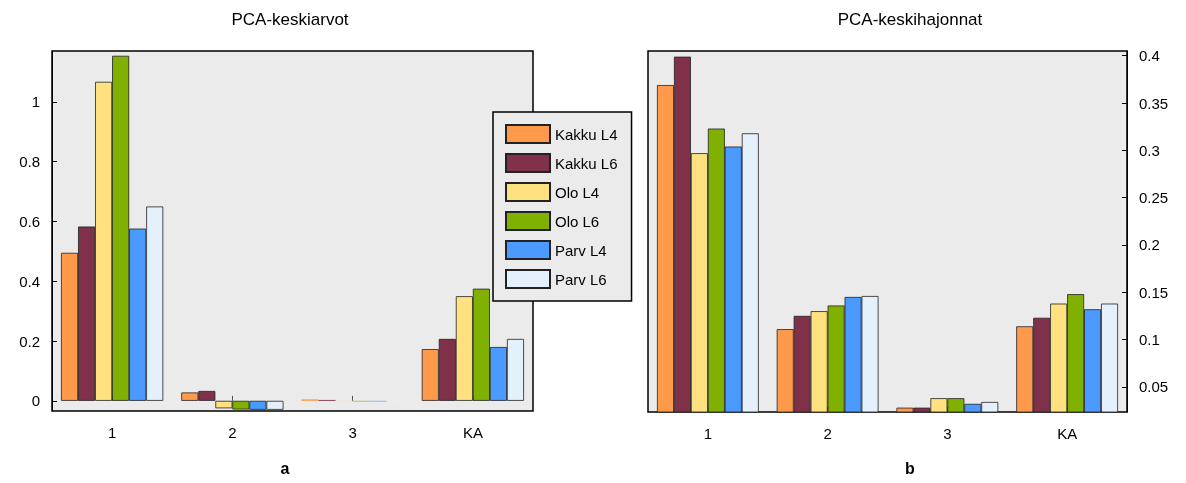  What do you see at coordinates (29, 221) in the screenshot?
I see `y-tick-label: 0.6` at bounding box center [29, 221].